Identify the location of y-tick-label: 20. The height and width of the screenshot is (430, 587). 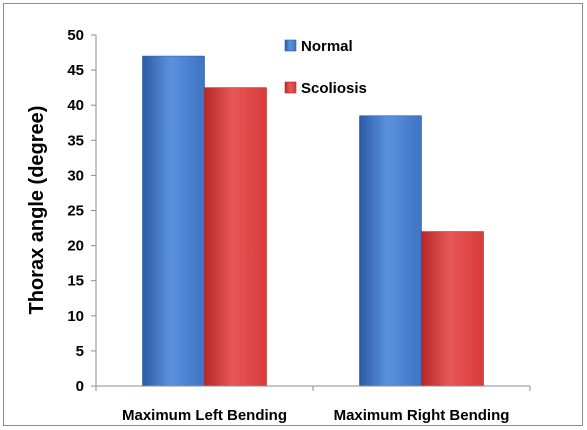
(75, 246).